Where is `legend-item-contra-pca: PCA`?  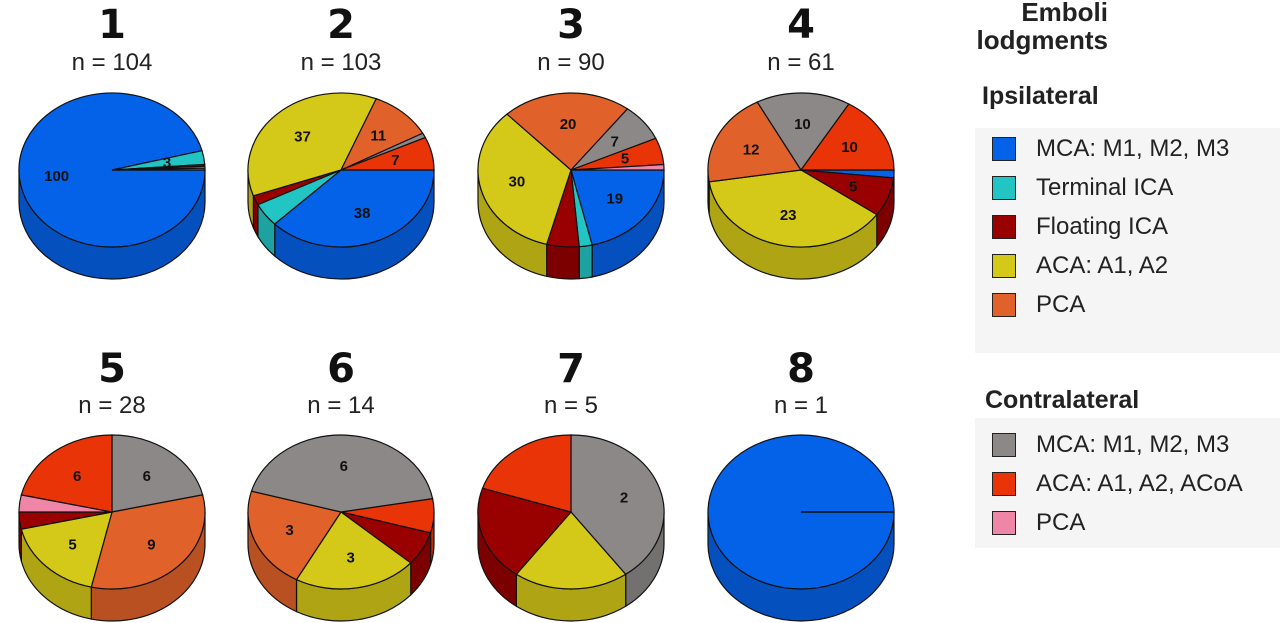
legend-item-contra-pca: PCA is located at coordinates (1038, 523).